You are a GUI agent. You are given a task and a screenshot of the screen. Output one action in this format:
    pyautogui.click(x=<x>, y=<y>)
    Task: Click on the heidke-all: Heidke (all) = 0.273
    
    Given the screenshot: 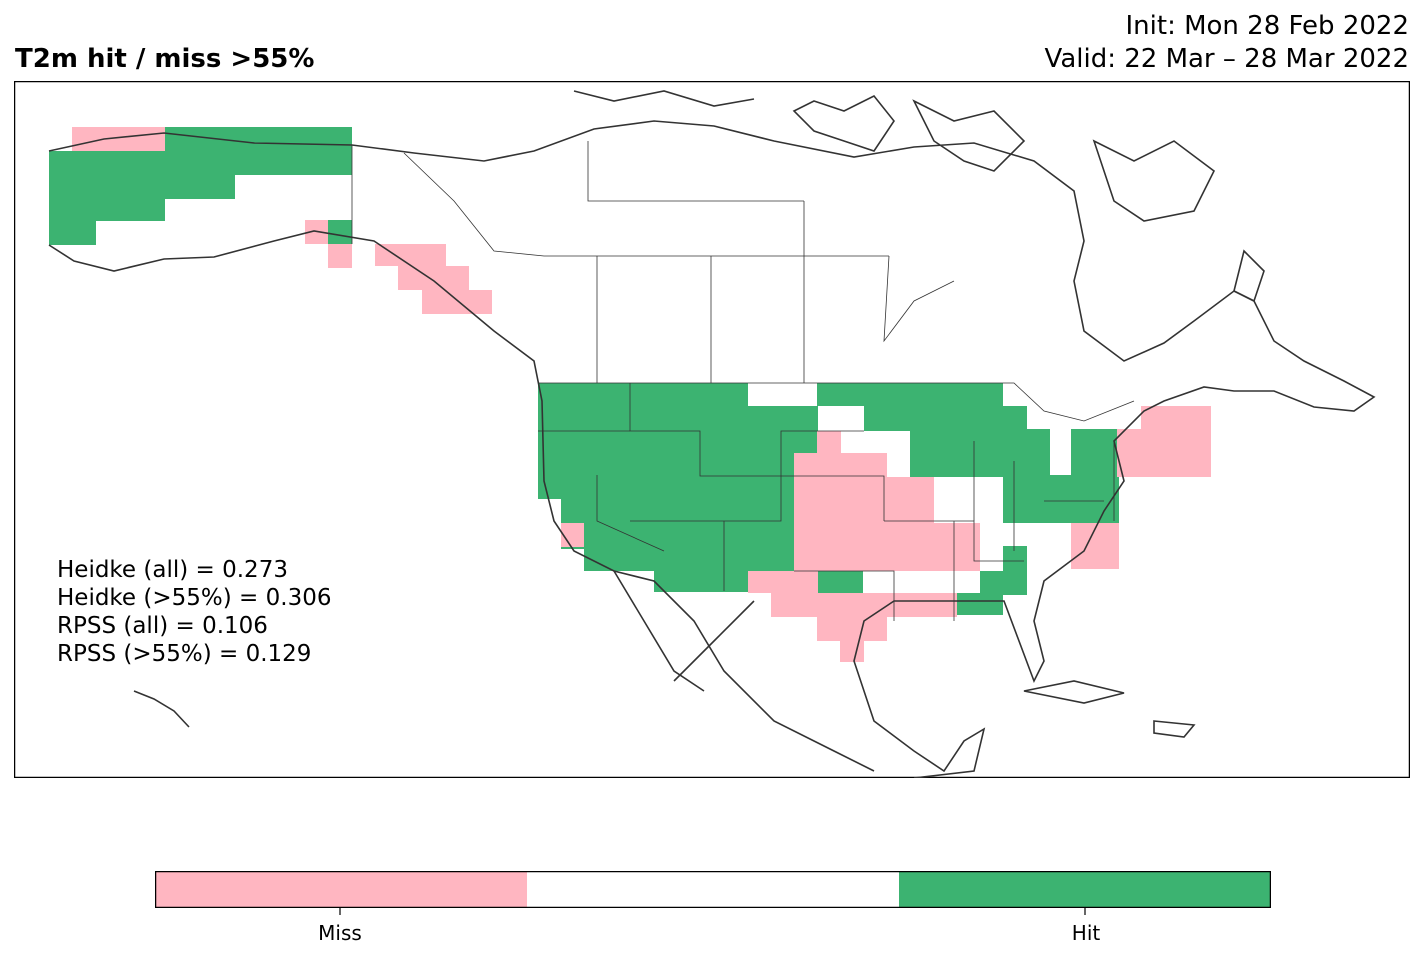 What is the action you would take?
    pyautogui.click(x=172, y=570)
    